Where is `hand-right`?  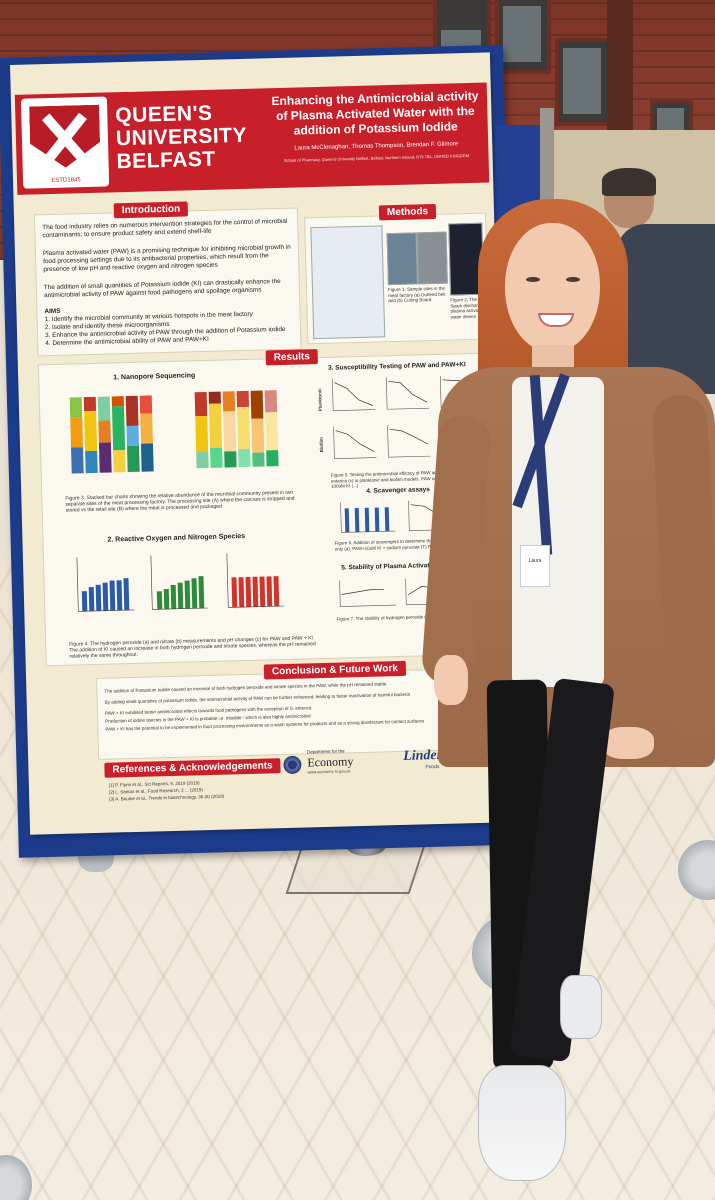 hand-right is located at coordinates (628, 743).